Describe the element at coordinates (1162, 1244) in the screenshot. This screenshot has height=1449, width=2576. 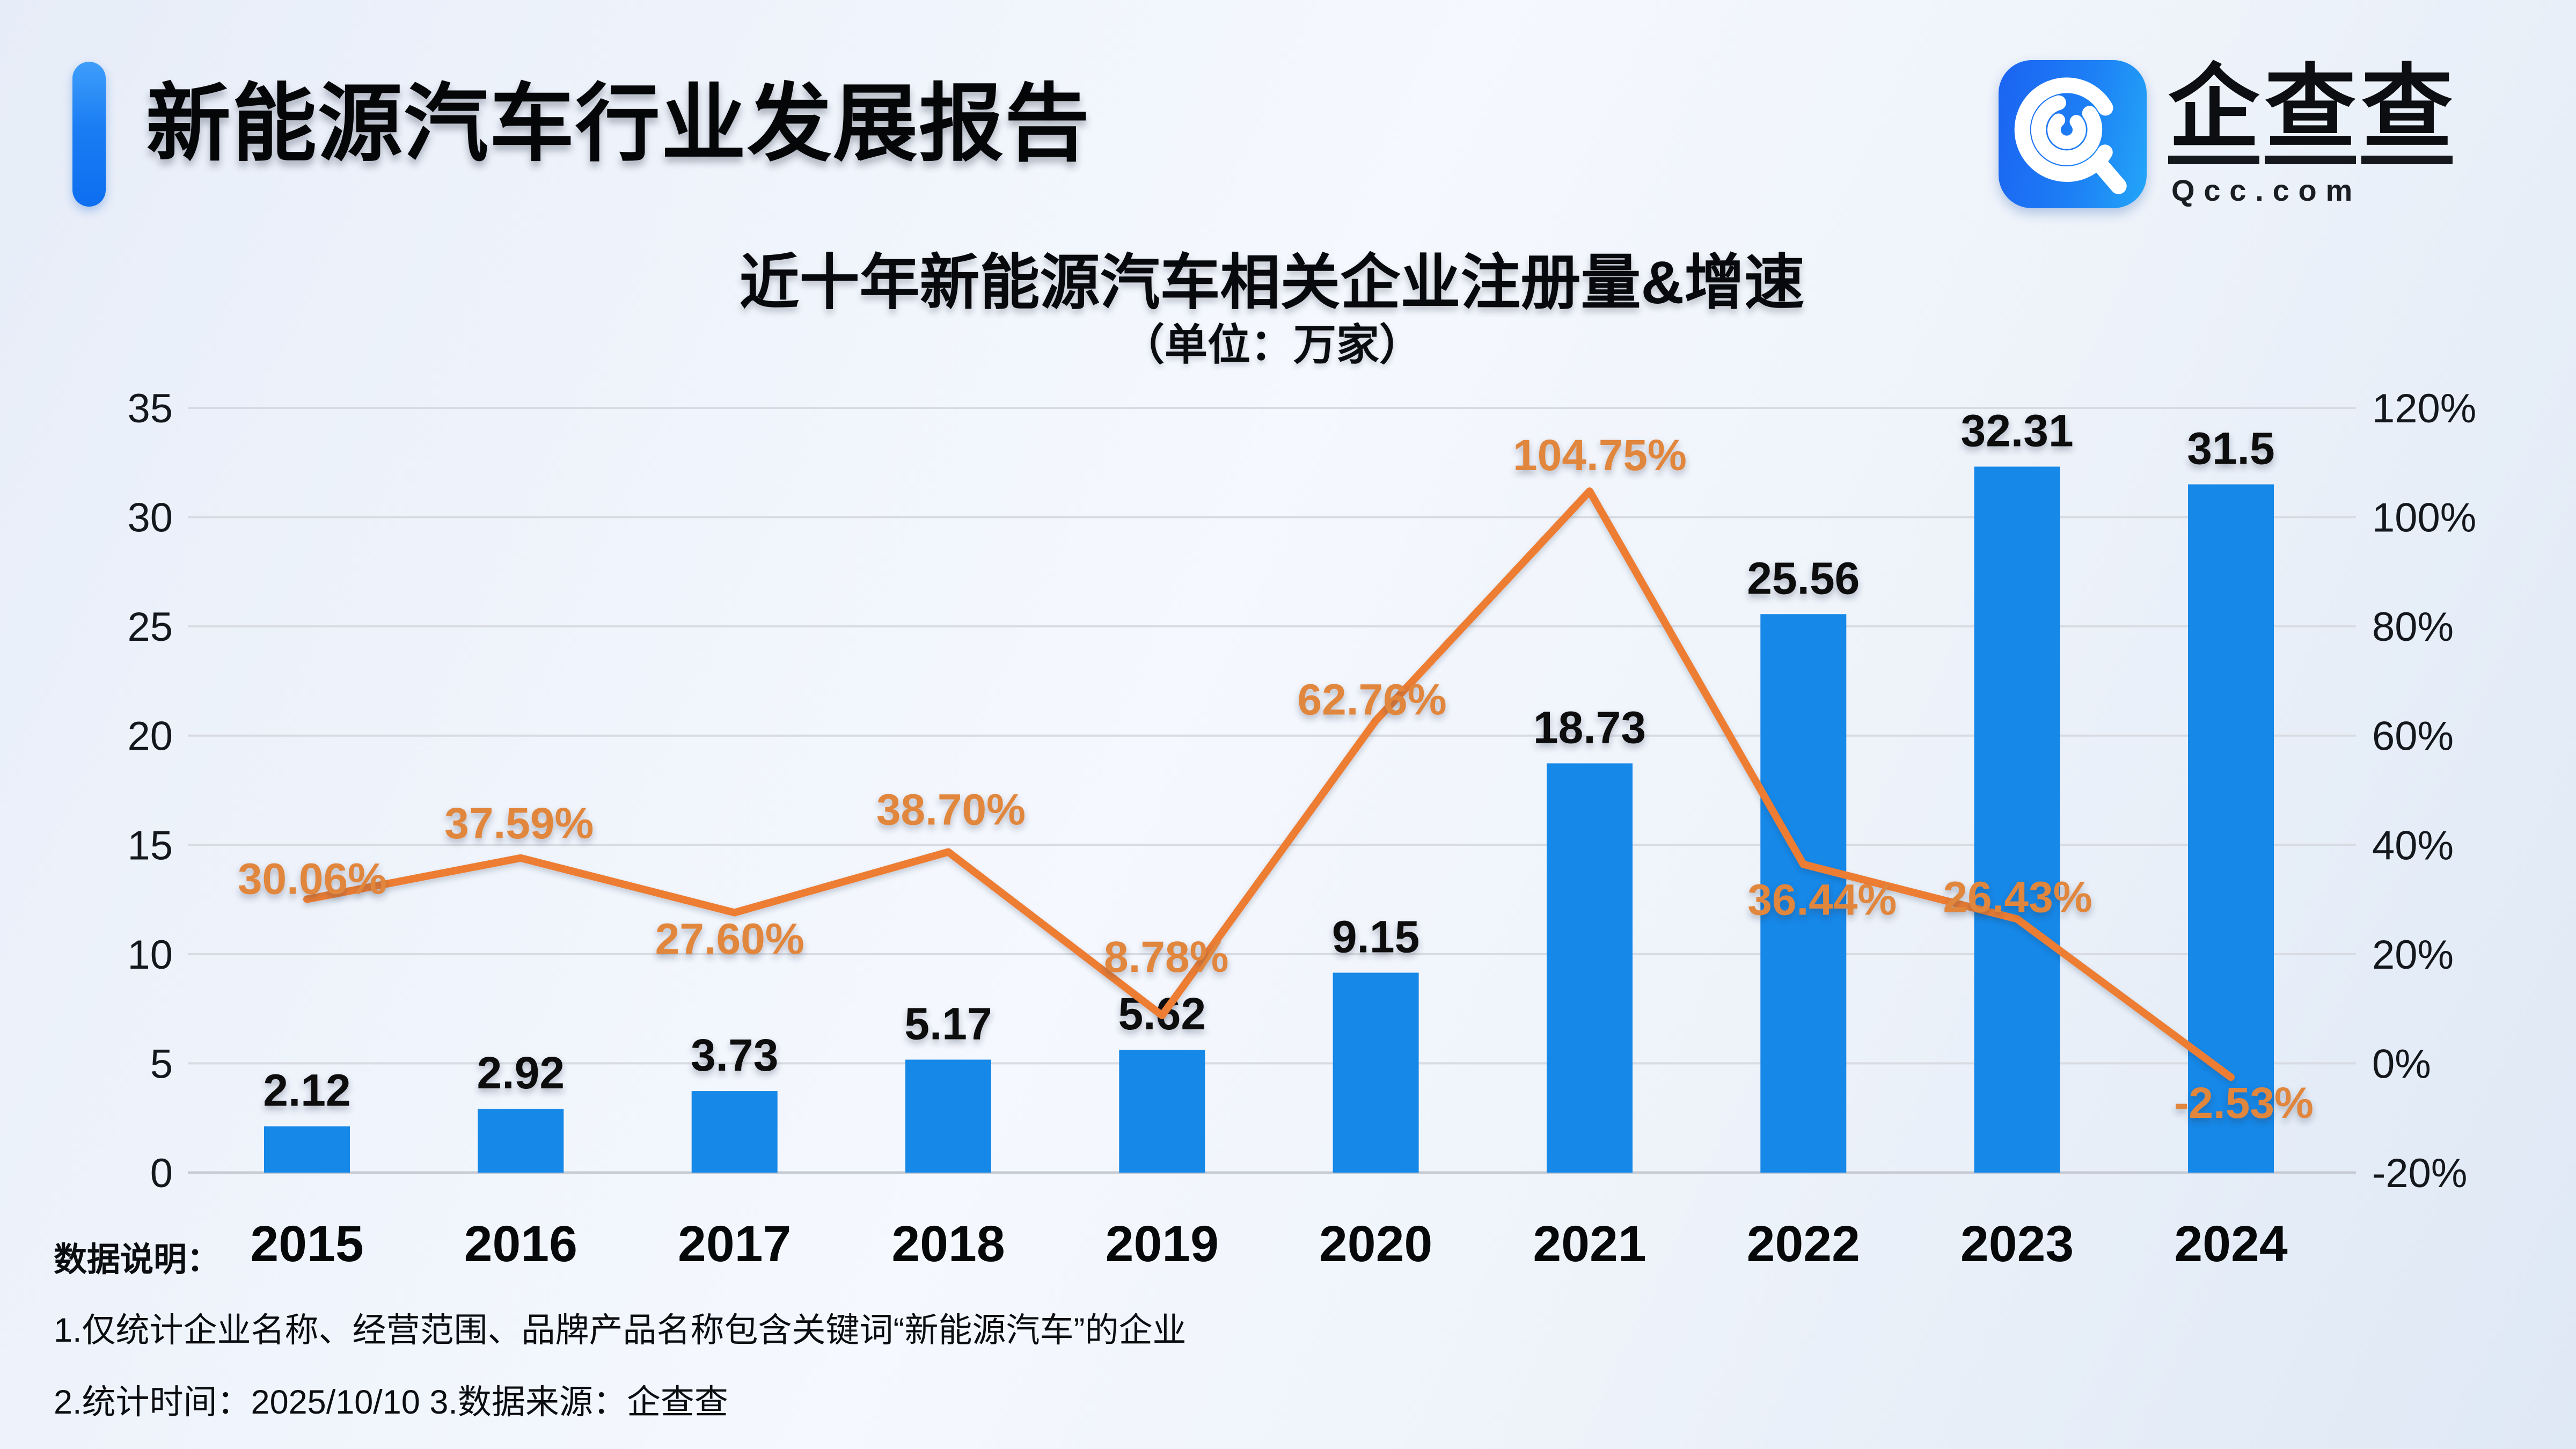
I see `x-axis-label-2019: 2019` at that location.